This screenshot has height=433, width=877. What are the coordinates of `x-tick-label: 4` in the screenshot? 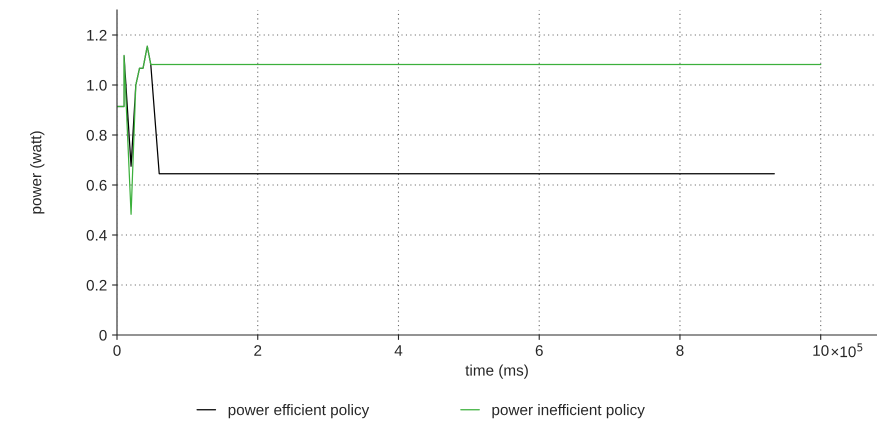 It's located at (398, 350).